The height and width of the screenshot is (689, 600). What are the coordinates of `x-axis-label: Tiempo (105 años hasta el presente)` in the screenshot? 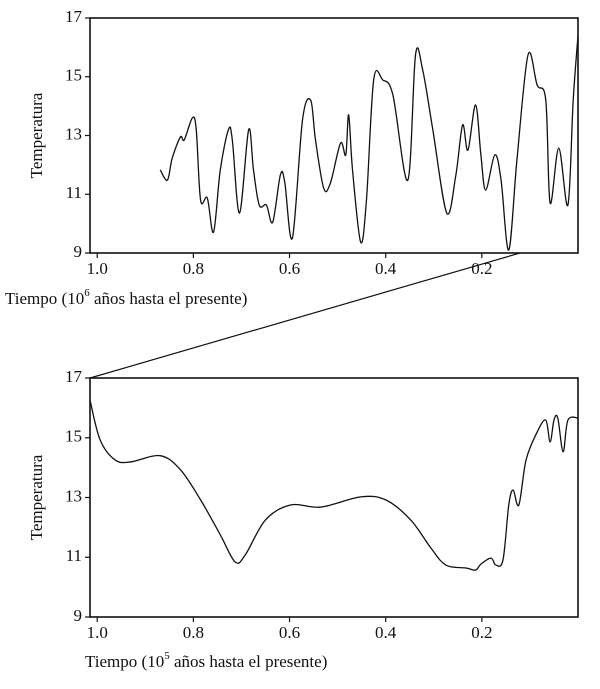 It's located at (206, 660).